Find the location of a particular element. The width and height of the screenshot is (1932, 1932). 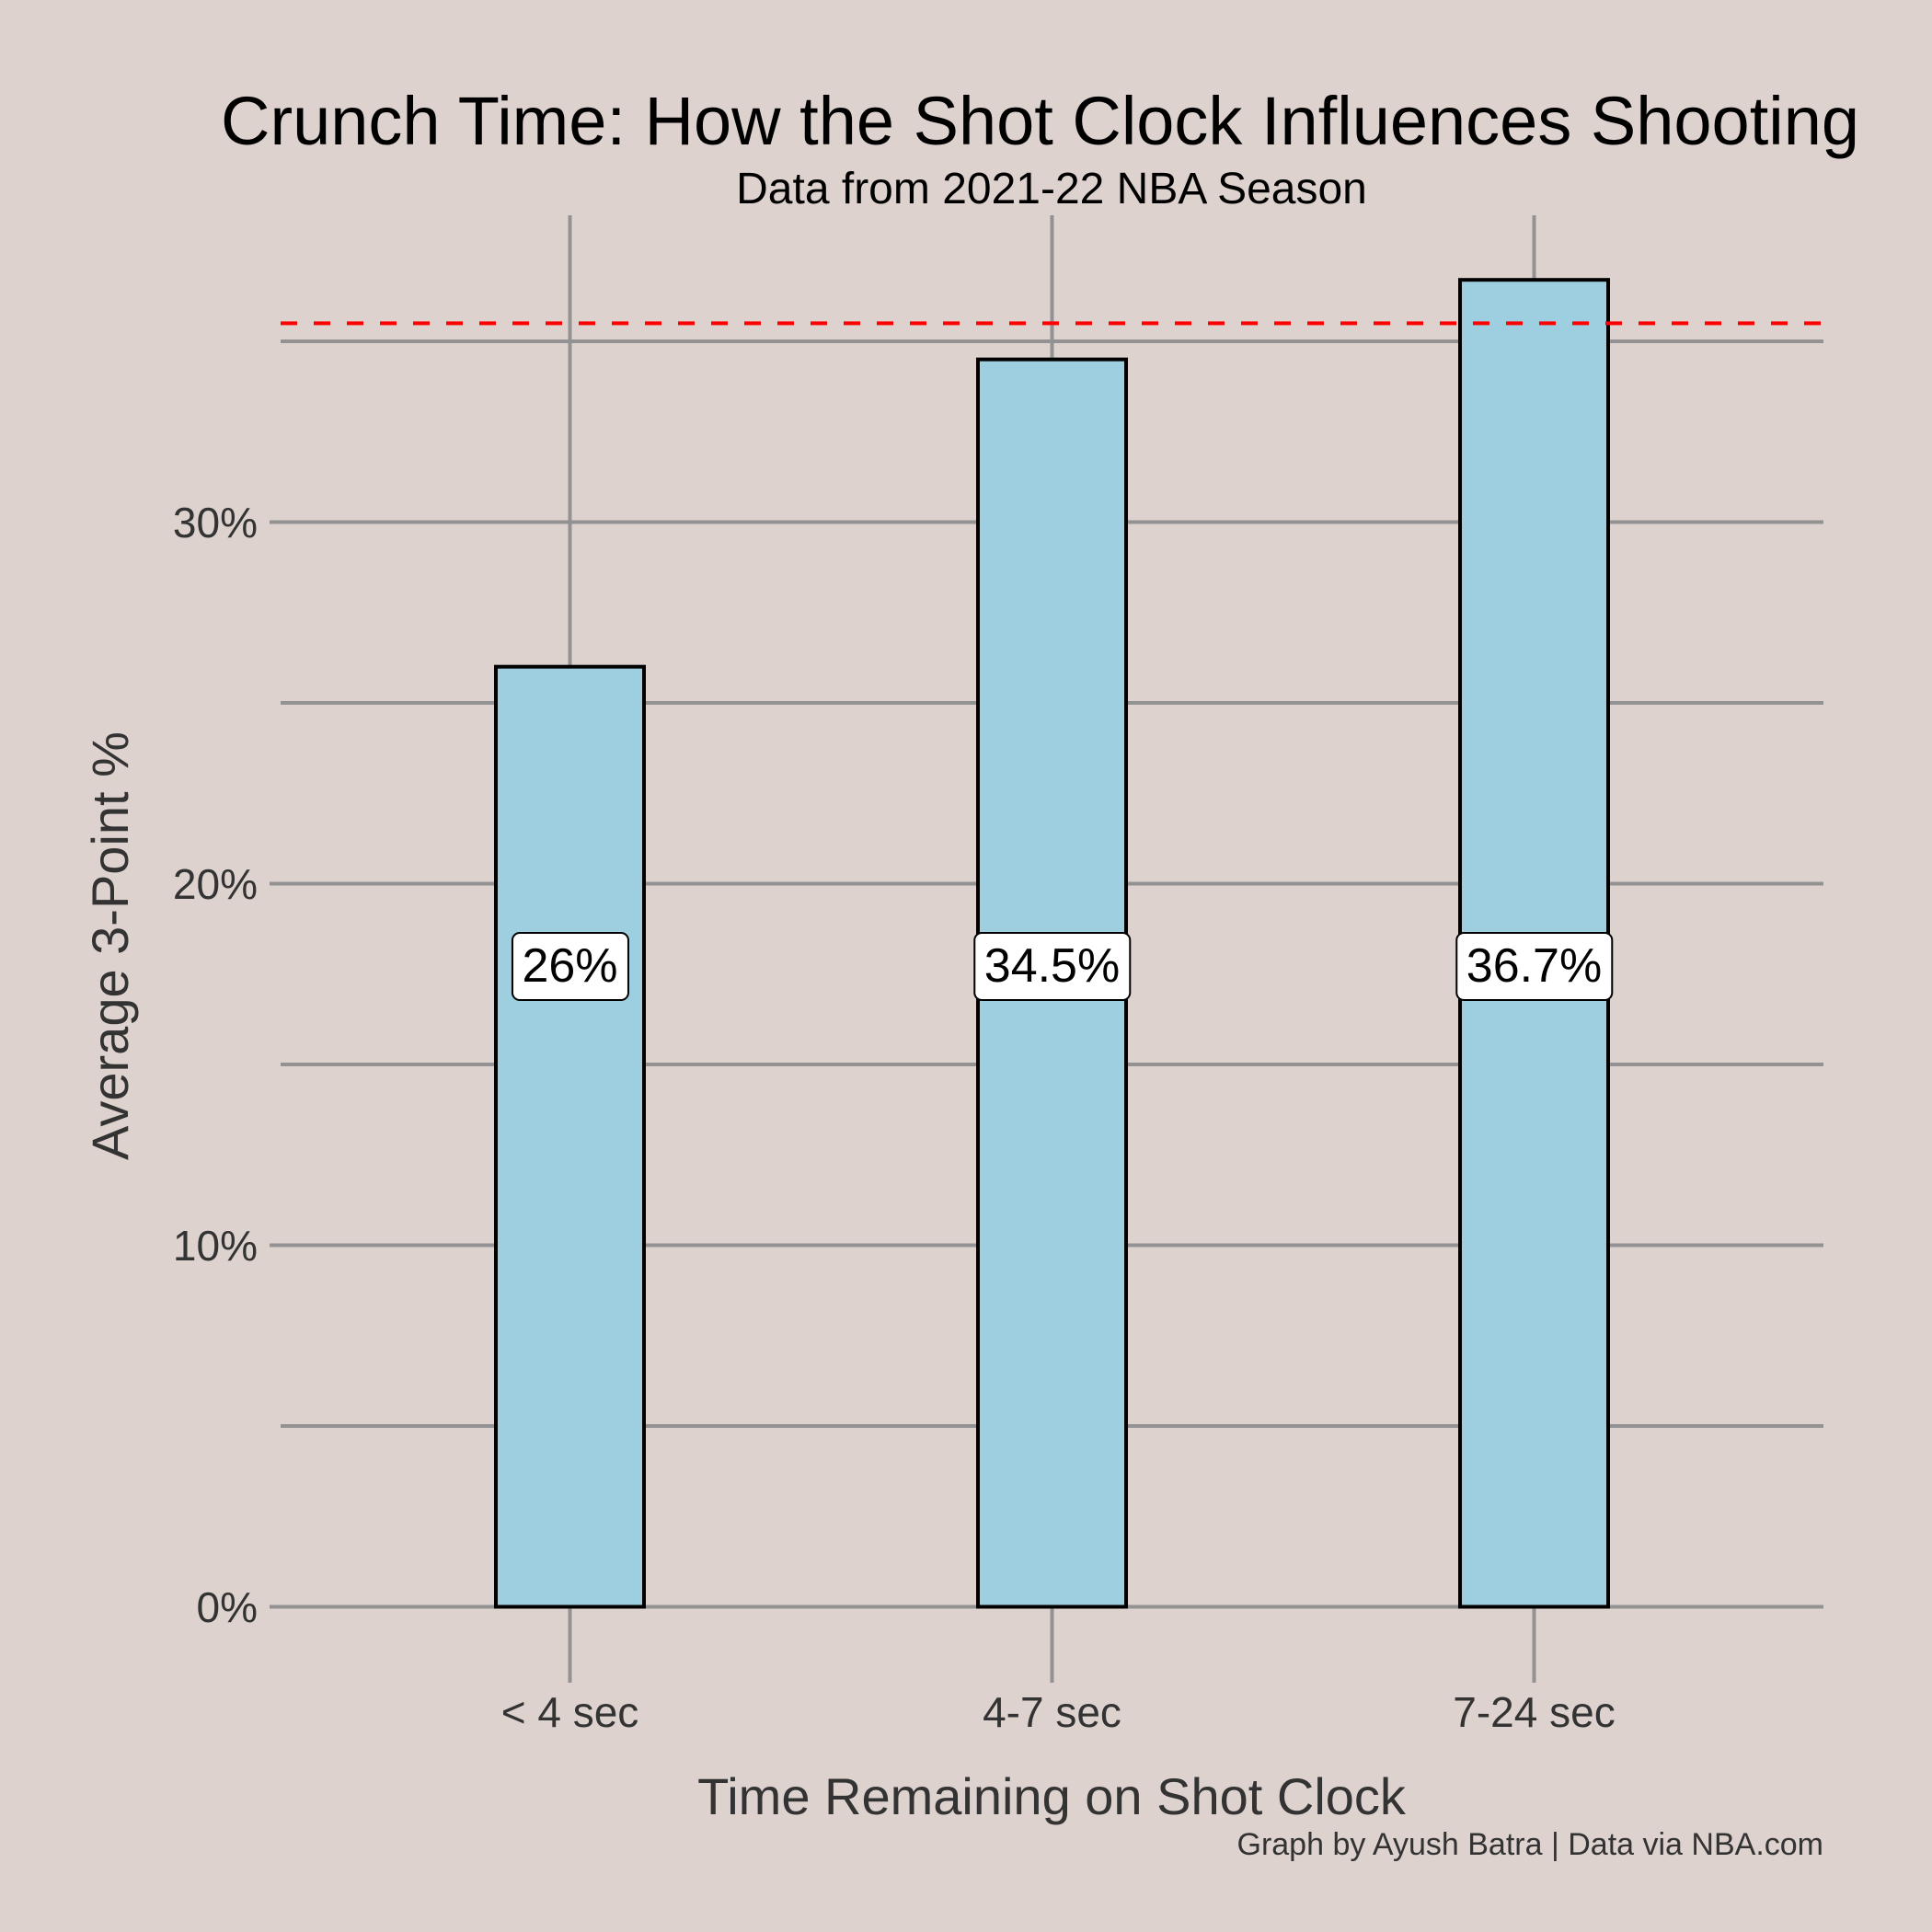

bar-value-label: 26% is located at coordinates (570, 966).